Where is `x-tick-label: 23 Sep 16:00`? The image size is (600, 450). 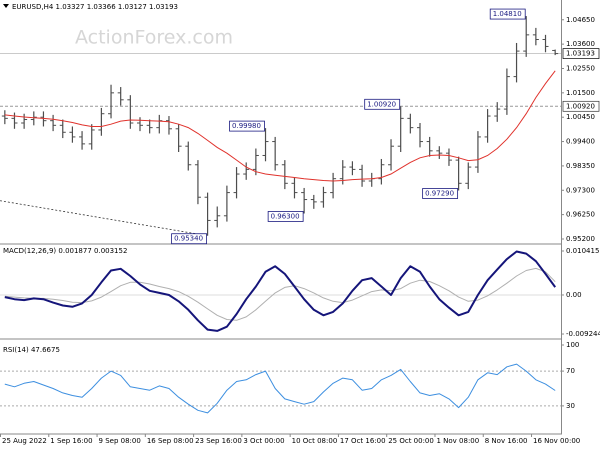
x-tick-label: 23 Sep 16:00 is located at coordinates (218, 441).